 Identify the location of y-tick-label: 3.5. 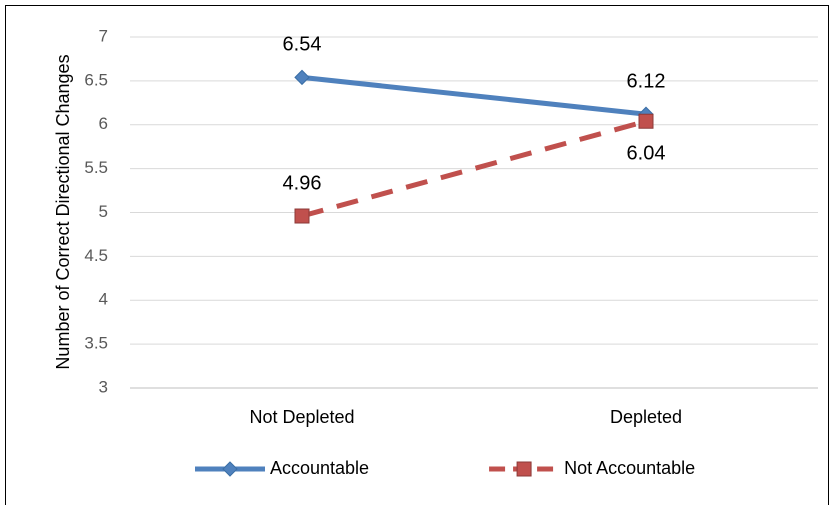
(96, 343).